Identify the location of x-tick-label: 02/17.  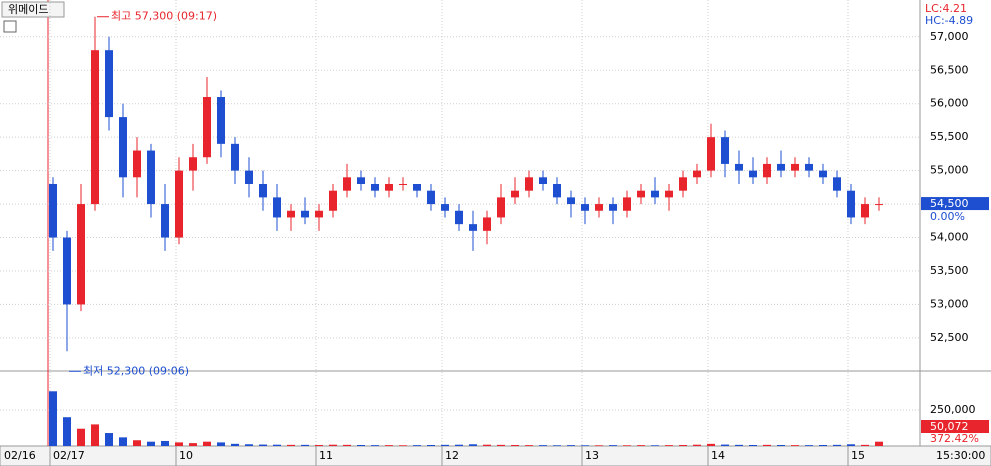
(69, 455).